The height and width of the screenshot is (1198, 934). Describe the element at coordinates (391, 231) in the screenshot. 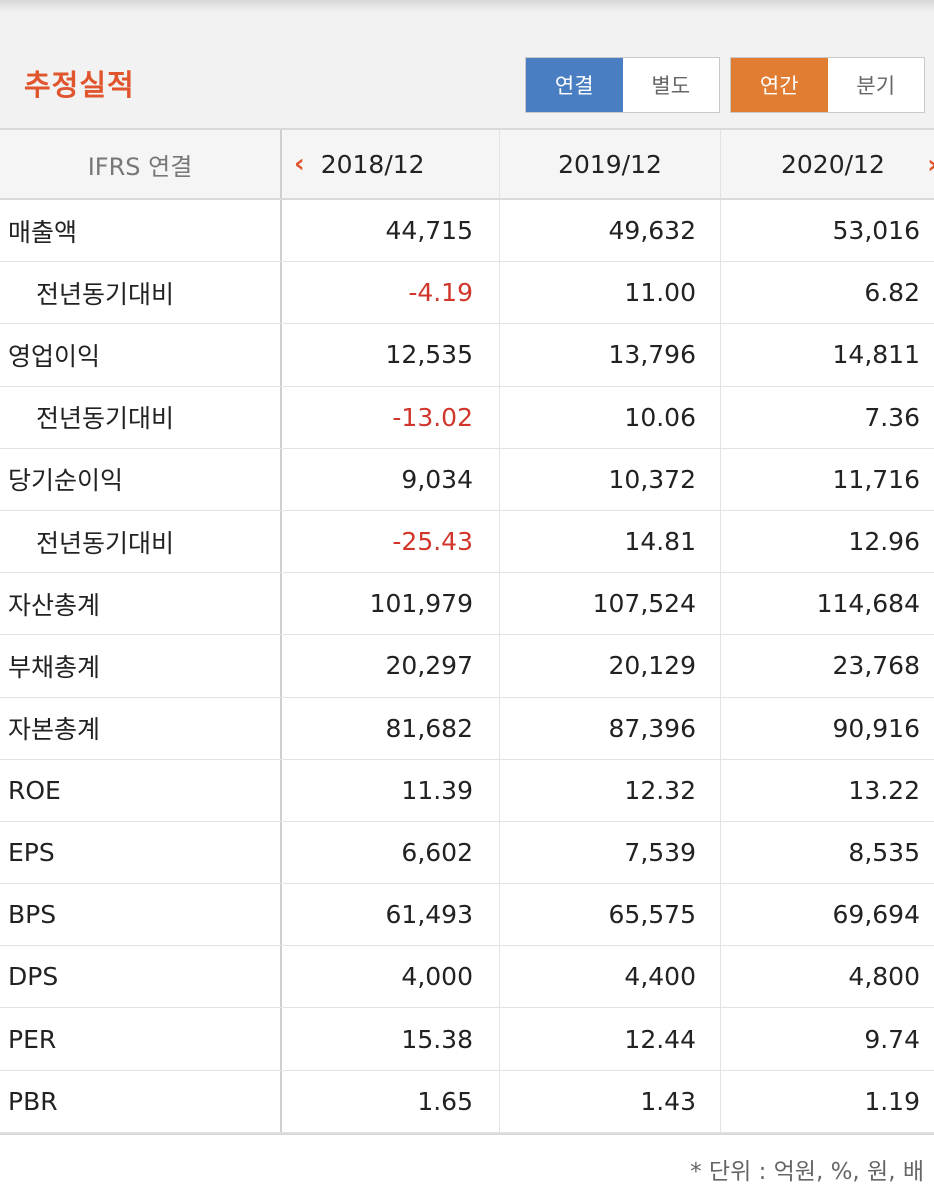

I see `row-value: 44,715` at that location.